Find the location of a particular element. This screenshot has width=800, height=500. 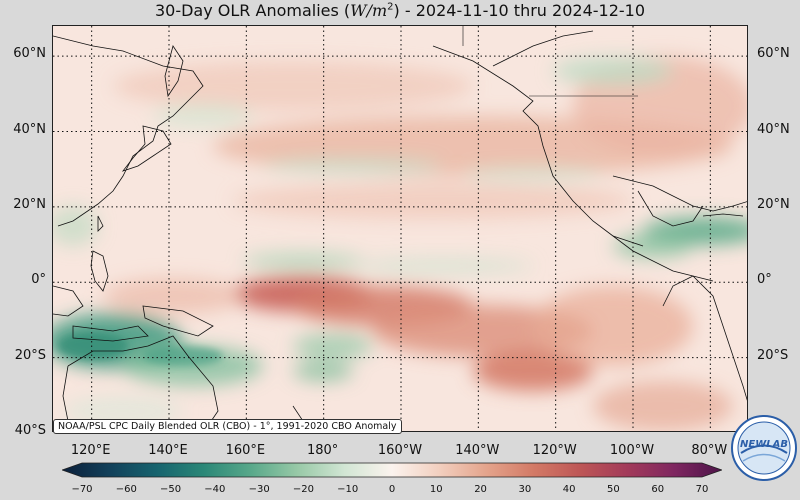

colorbar-tick-label: −60 is located at coordinates (126, 489).